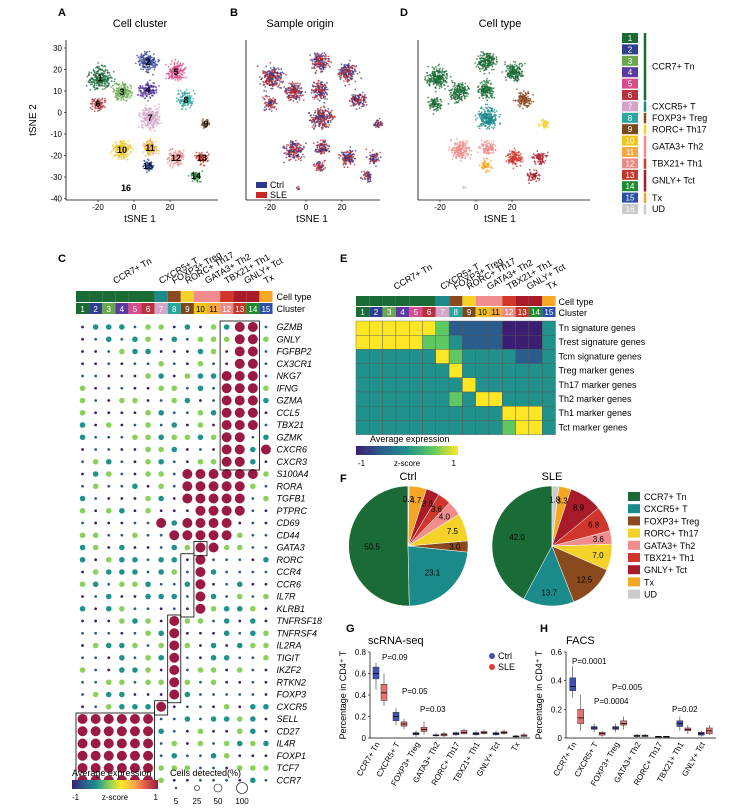  What do you see at coordinates (202, 158) in the screenshot?
I see `svg-text: 13` at bounding box center [202, 158].